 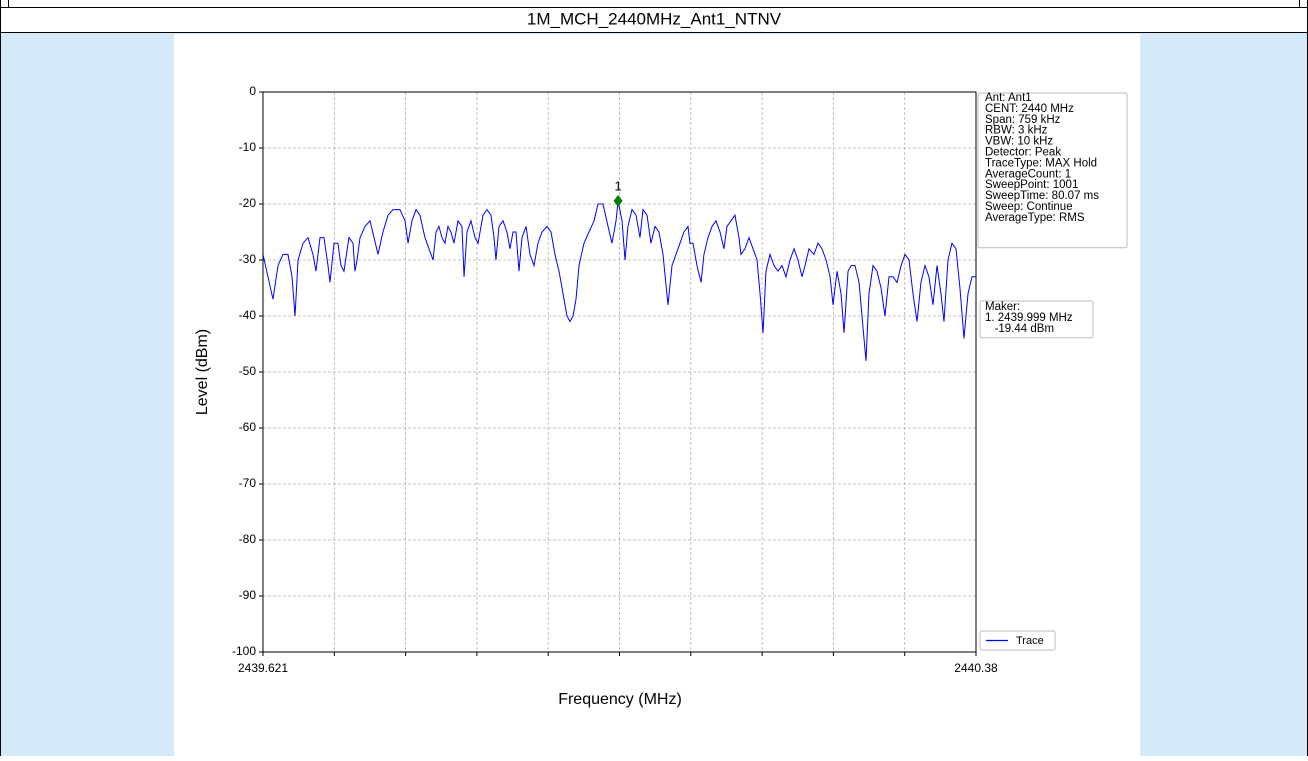 I want to click on y-axis-label: Level (dBm), so click(x=202, y=372).